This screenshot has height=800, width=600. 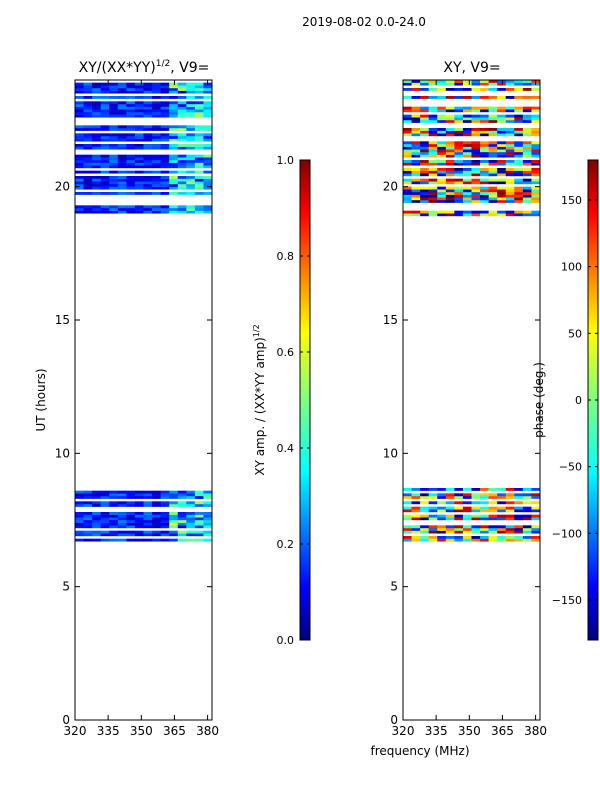 I want to click on right-x-tick-label: 320, so click(x=403, y=731).